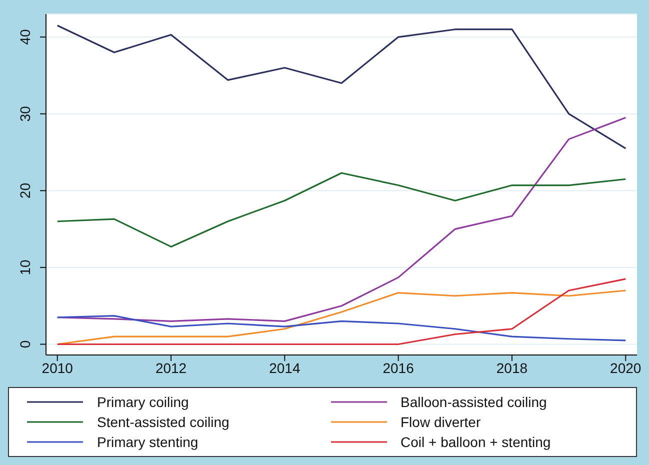 The image size is (649, 465). What do you see at coordinates (284, 368) in the screenshot?
I see `x-tick-label: 2014` at bounding box center [284, 368].